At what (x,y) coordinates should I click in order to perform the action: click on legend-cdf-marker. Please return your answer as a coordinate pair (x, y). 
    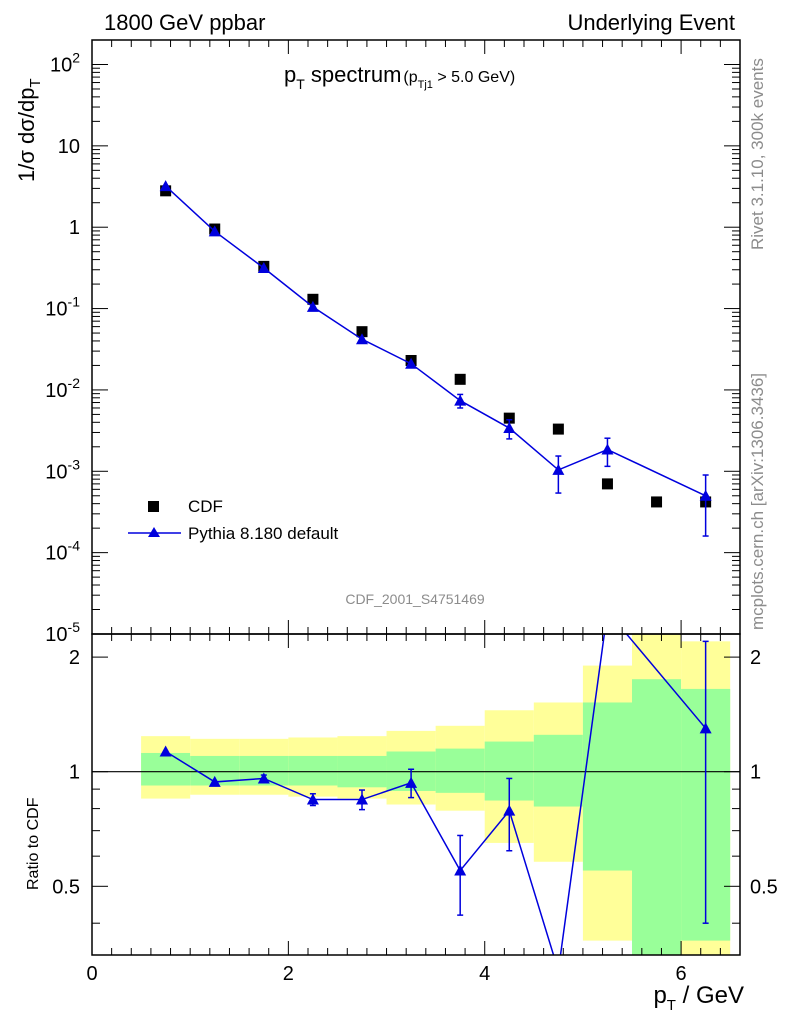
    Looking at the image, I should click on (153, 506).